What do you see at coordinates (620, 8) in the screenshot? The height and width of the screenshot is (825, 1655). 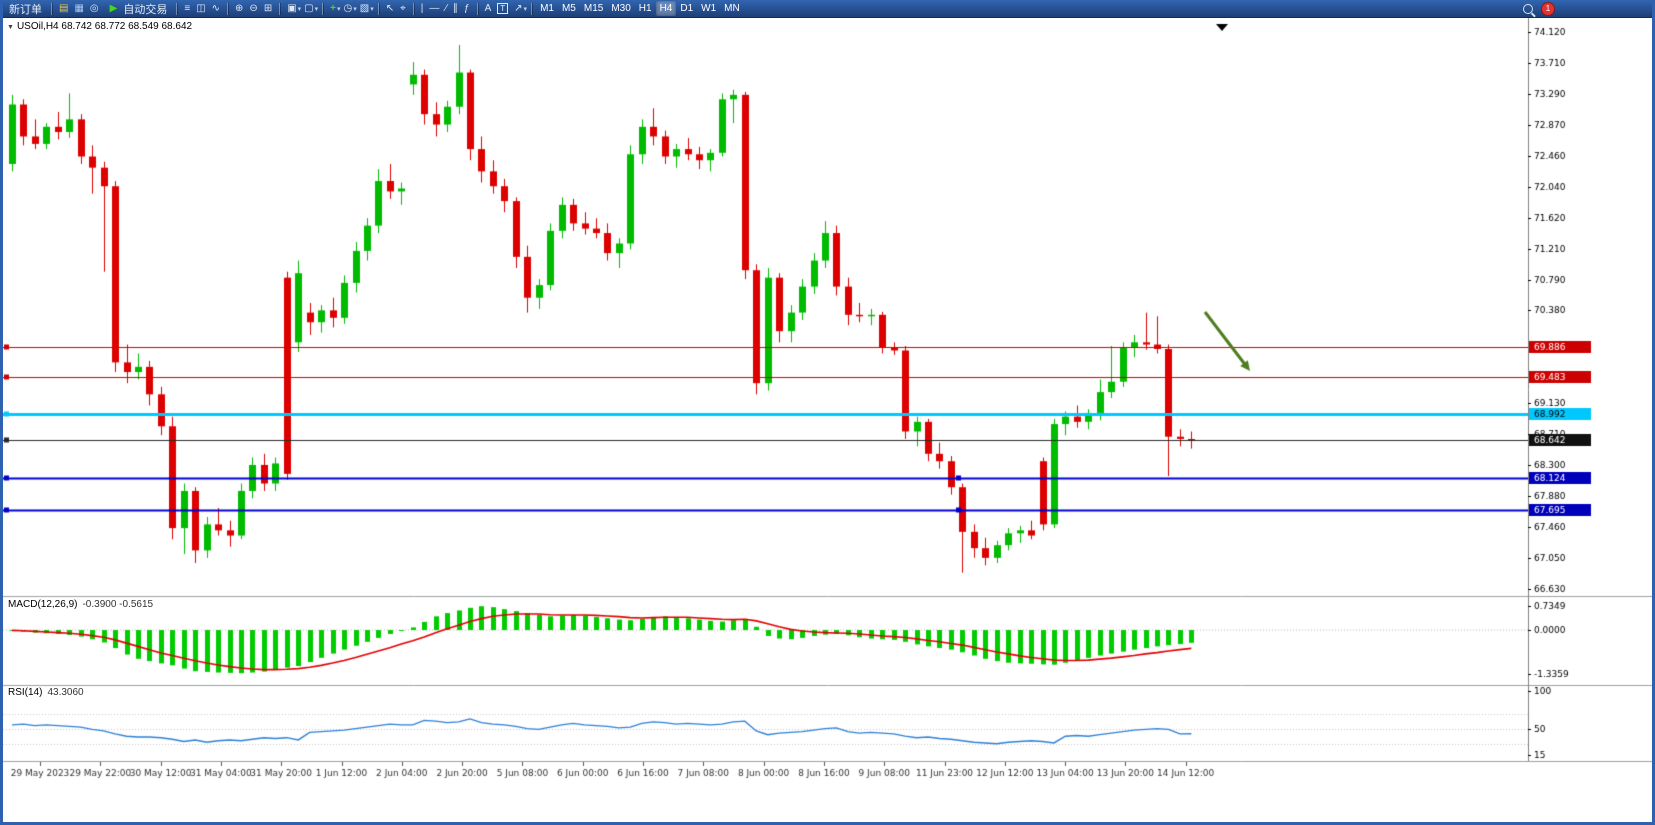 I see `timeframe-m30-button: M30` at bounding box center [620, 8].